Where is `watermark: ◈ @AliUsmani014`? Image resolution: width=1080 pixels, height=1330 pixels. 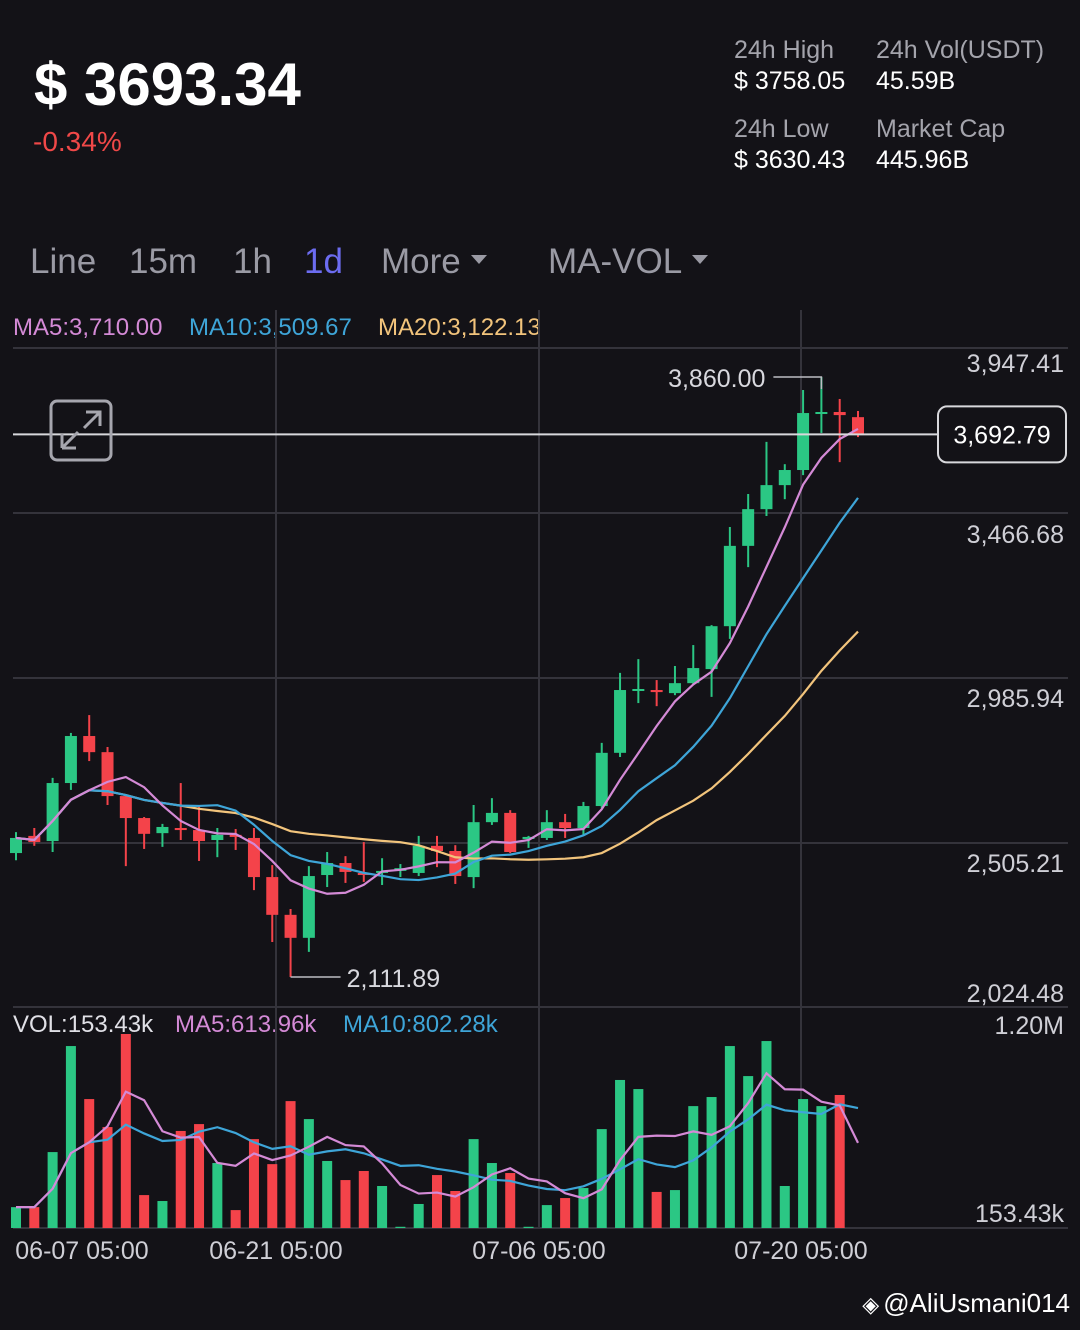
watermark: ◈ @AliUsmani014 is located at coordinates (966, 1303).